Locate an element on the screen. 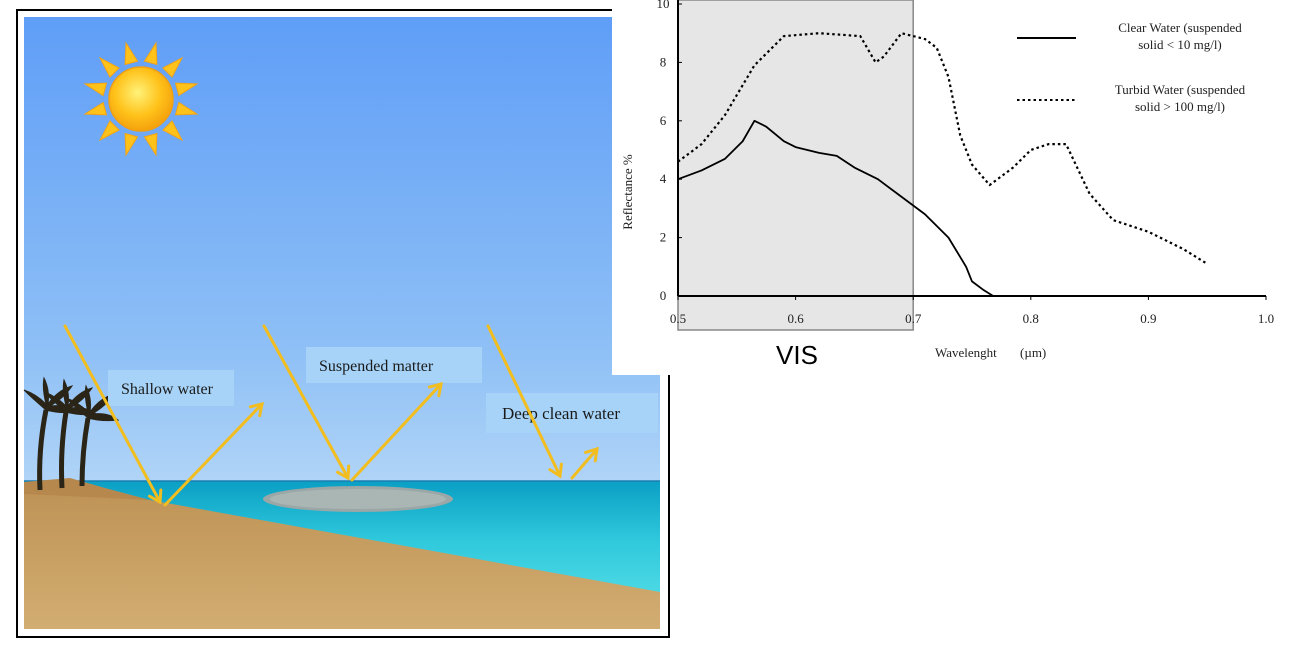 Image resolution: width=1300 pixels, height=653 pixels. light-rays is located at coordinates (331, 415).